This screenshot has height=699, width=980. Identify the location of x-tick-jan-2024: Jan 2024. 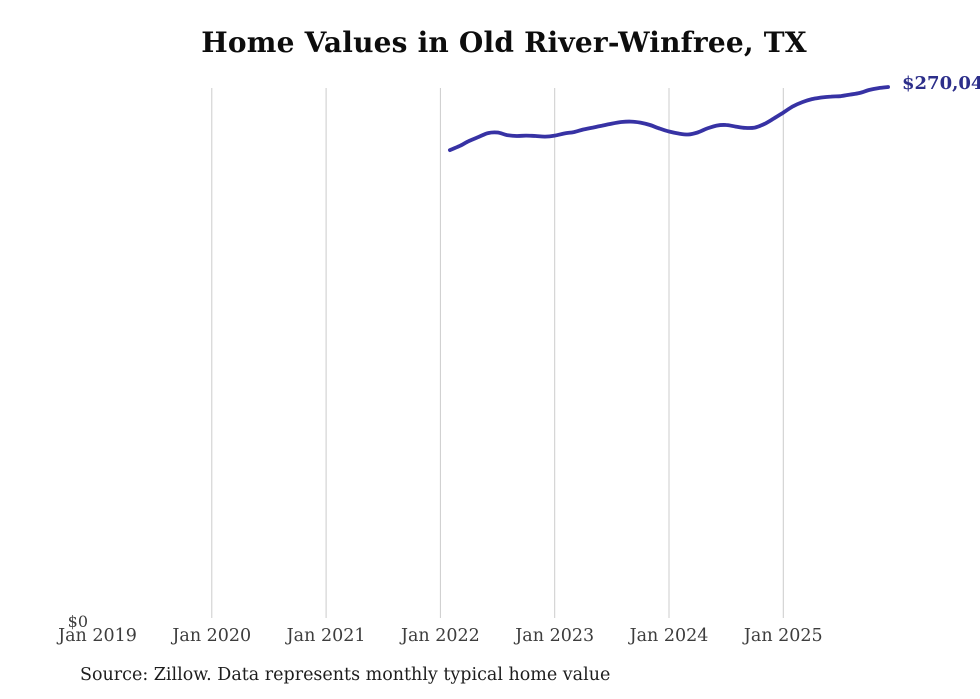
(668, 636).